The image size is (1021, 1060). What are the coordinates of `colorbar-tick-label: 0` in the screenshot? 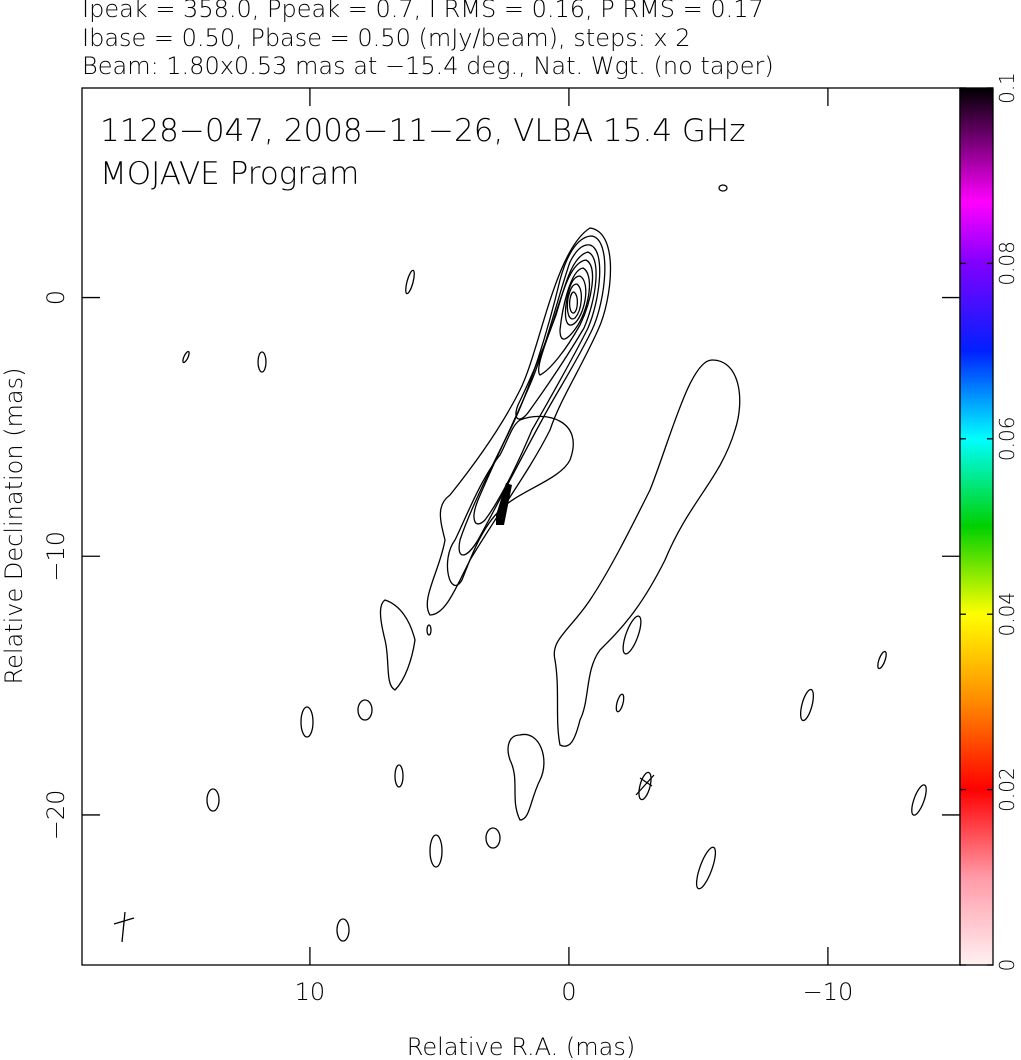 It's located at (1007, 965).